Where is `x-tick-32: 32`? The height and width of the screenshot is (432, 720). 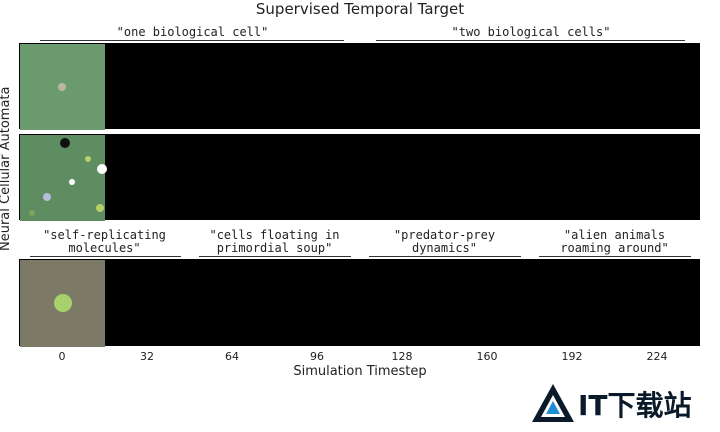
x-tick-32: 32 is located at coordinates (147, 356).